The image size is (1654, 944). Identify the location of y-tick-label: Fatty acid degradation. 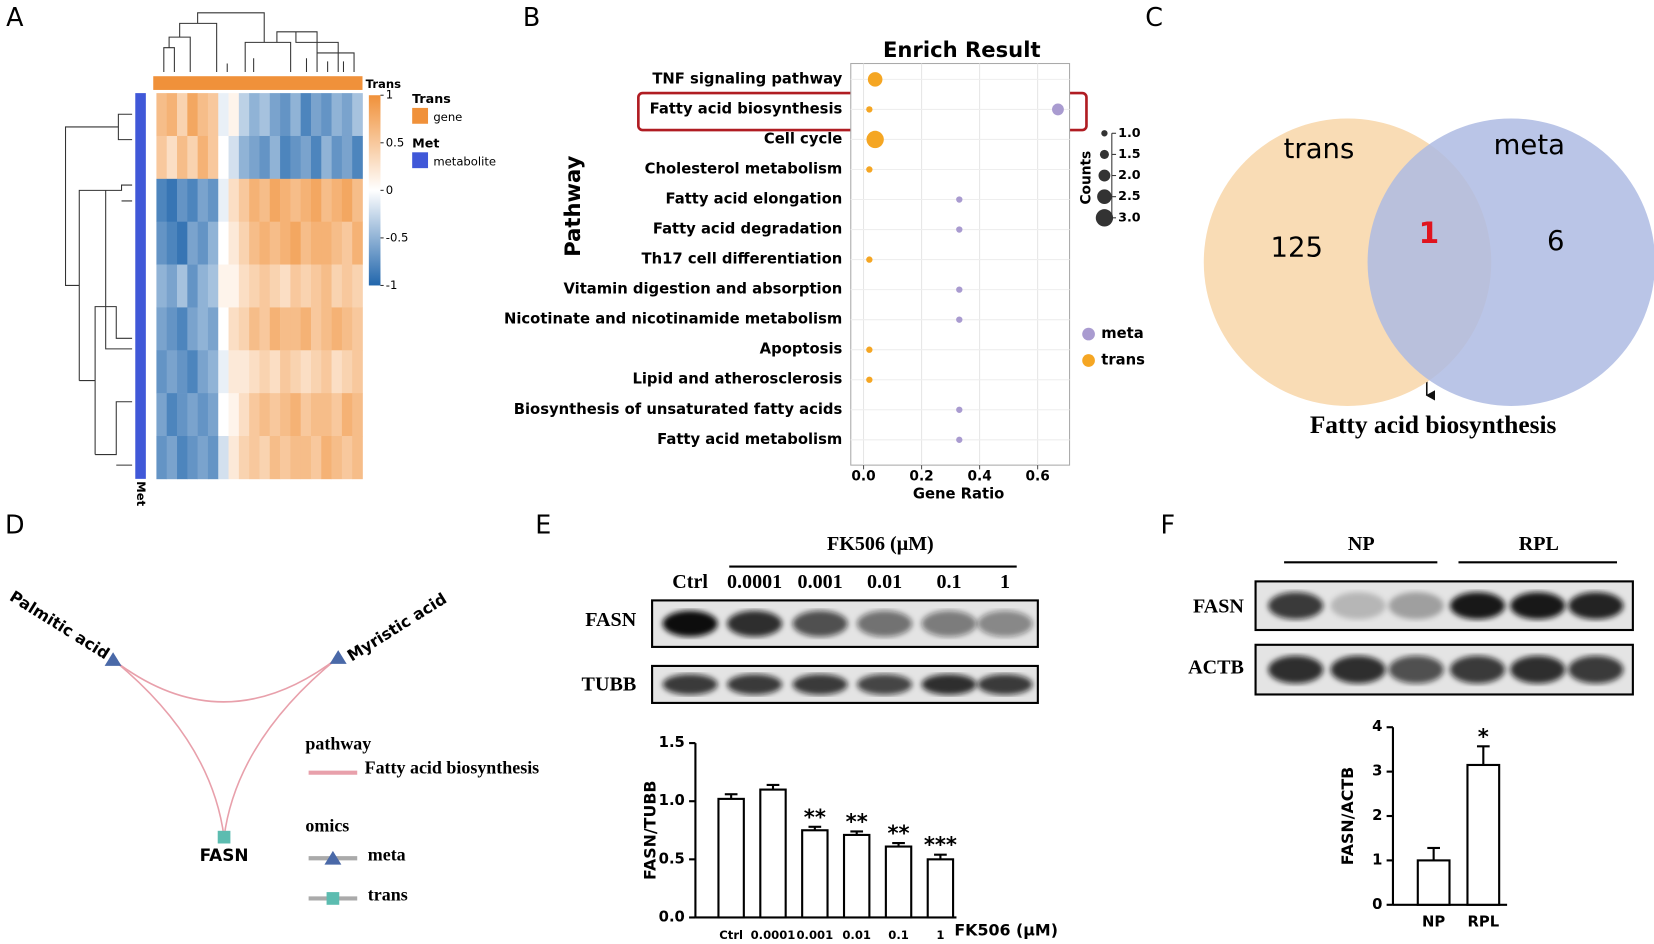
(747, 229).